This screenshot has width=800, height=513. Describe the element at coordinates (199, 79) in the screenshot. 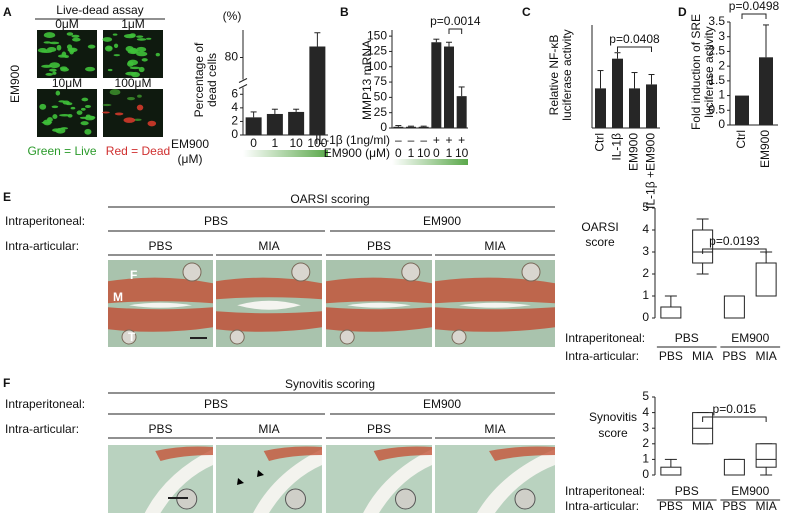

I see `y-axis-label: Percentage of` at that location.